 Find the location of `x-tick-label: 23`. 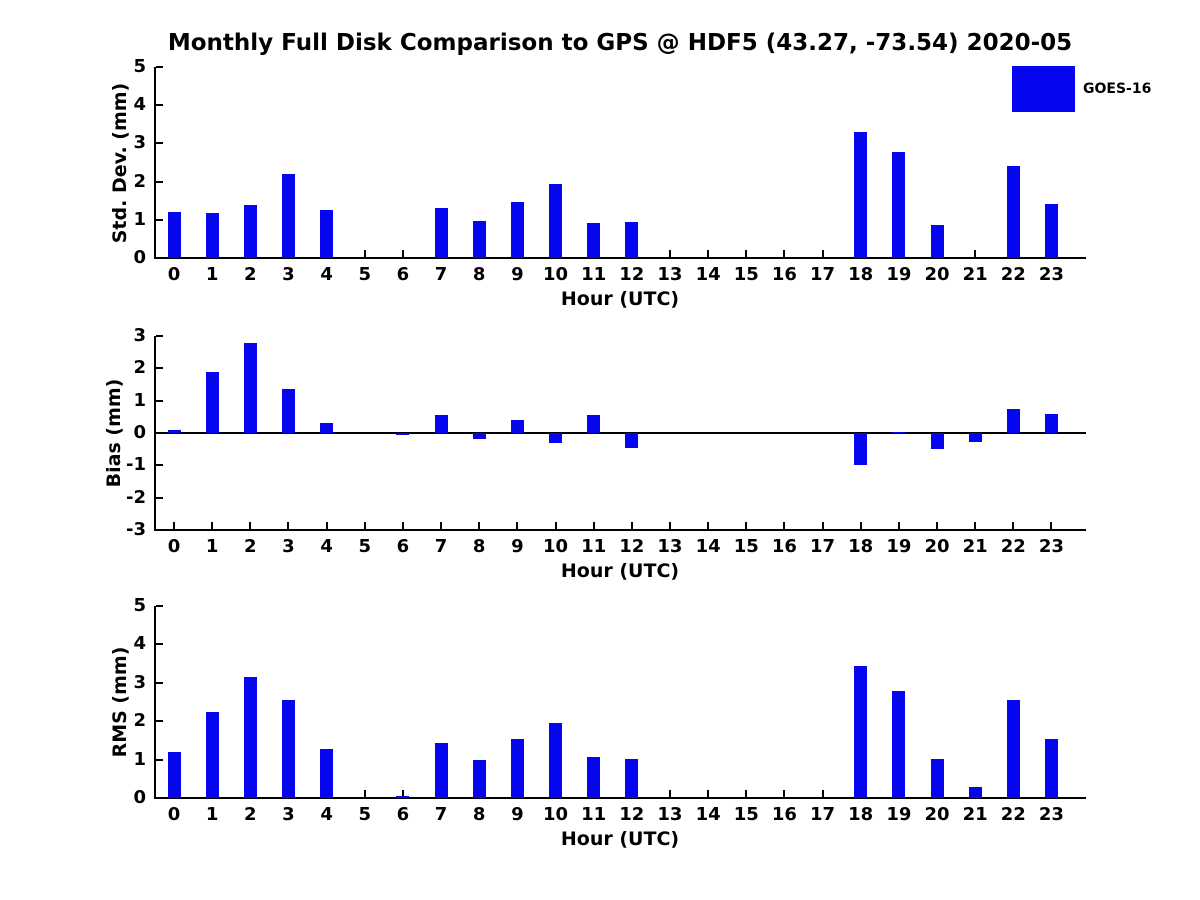

x-tick-label: 23 is located at coordinates (1051, 274).